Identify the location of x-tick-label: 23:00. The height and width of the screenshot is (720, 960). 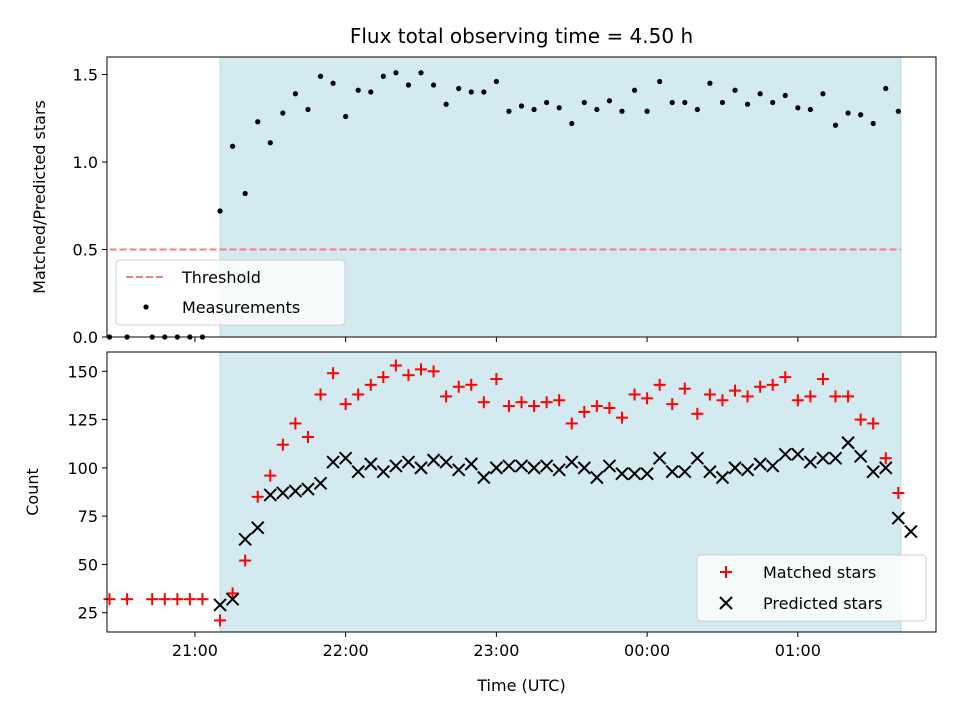
(496, 650).